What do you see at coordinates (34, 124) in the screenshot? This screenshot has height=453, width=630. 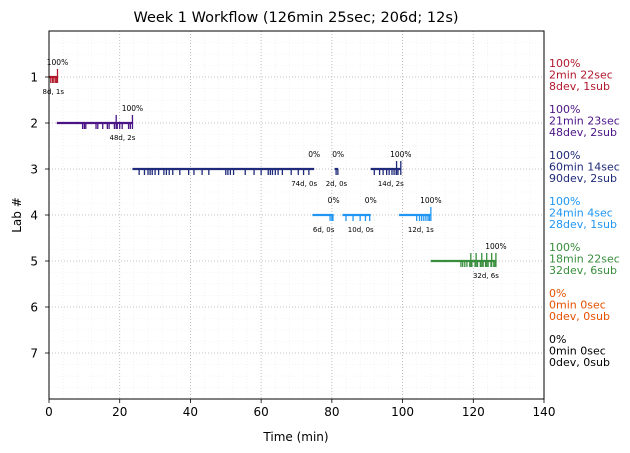 I see `y-tick-label: 2` at bounding box center [34, 124].